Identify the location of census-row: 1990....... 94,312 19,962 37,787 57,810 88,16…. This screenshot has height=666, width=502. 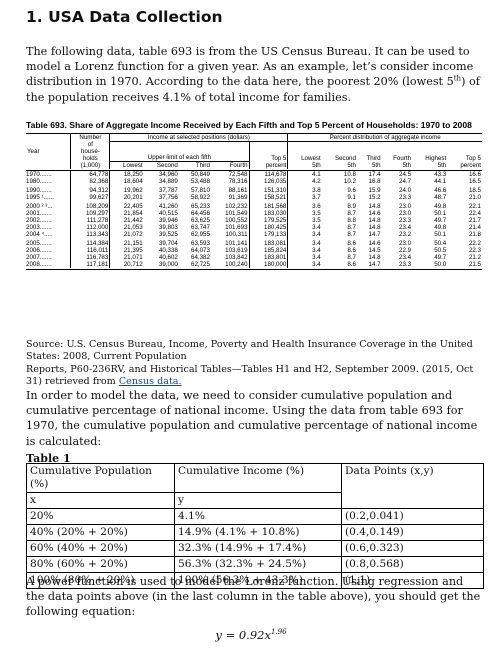
(254, 189).